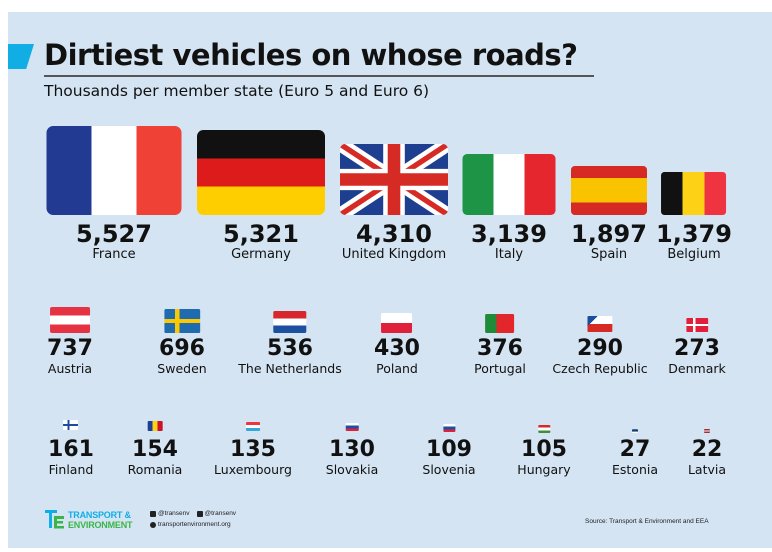 Image resolution: width=772 pixels, height=552 pixels. What do you see at coordinates (199, 514) in the screenshot?
I see `facebook-icon` at bounding box center [199, 514].